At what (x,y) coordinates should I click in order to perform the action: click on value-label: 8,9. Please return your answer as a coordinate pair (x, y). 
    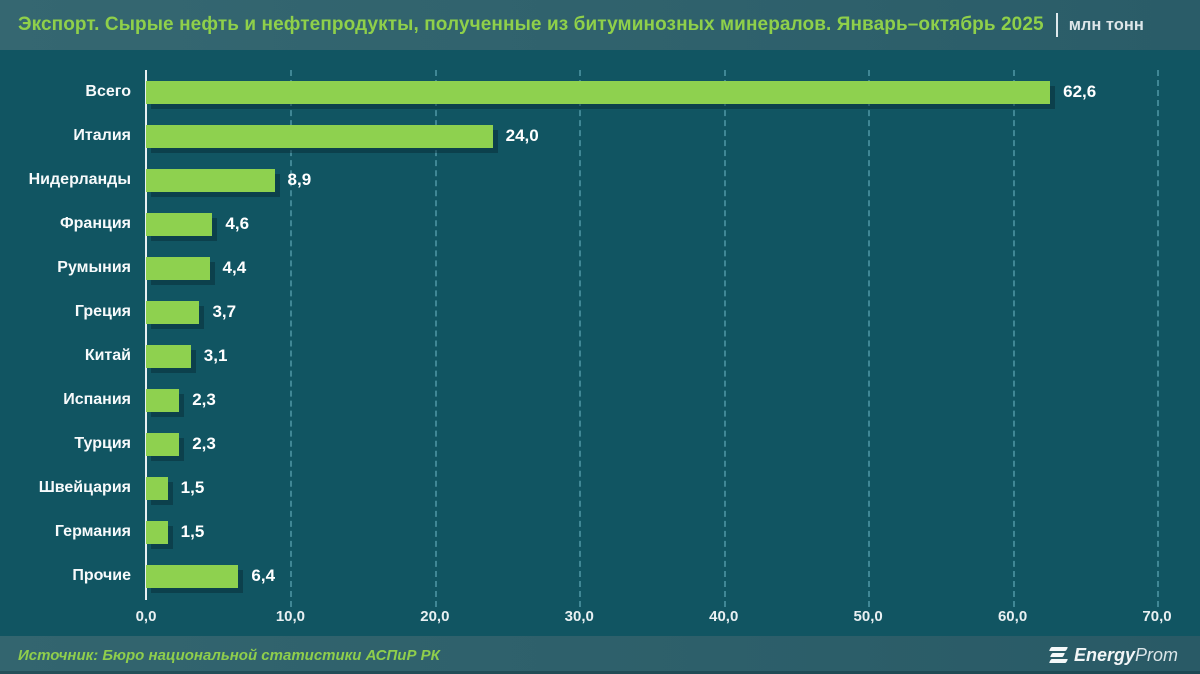
    Looking at the image, I should click on (299, 179).